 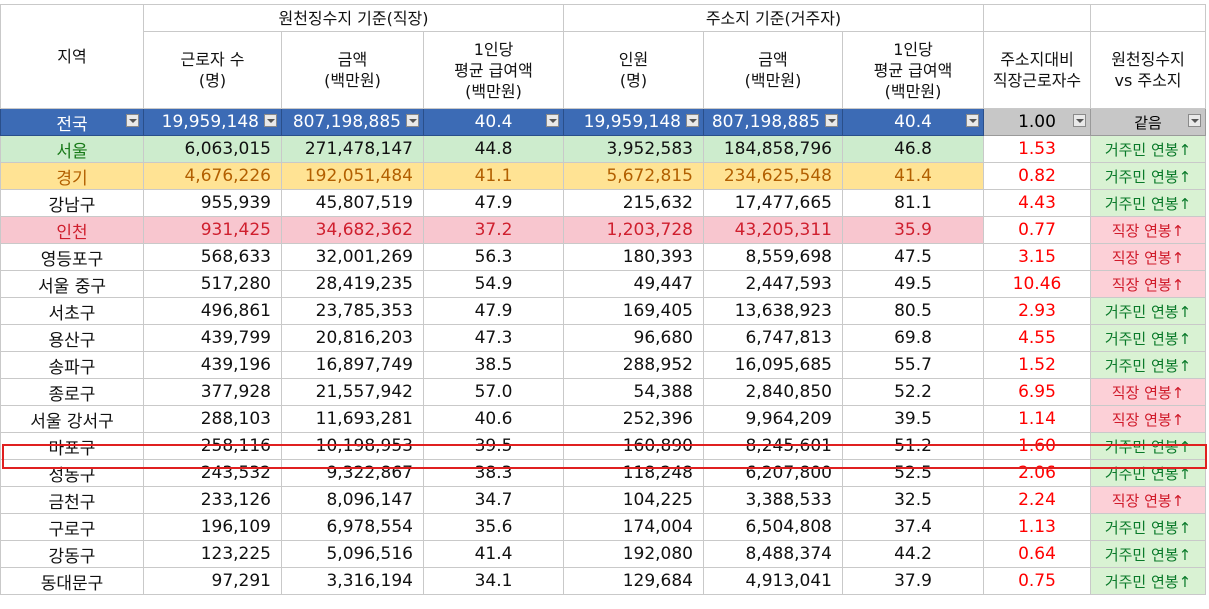 I want to click on cell-avg: 34.1, so click(x=493, y=581).